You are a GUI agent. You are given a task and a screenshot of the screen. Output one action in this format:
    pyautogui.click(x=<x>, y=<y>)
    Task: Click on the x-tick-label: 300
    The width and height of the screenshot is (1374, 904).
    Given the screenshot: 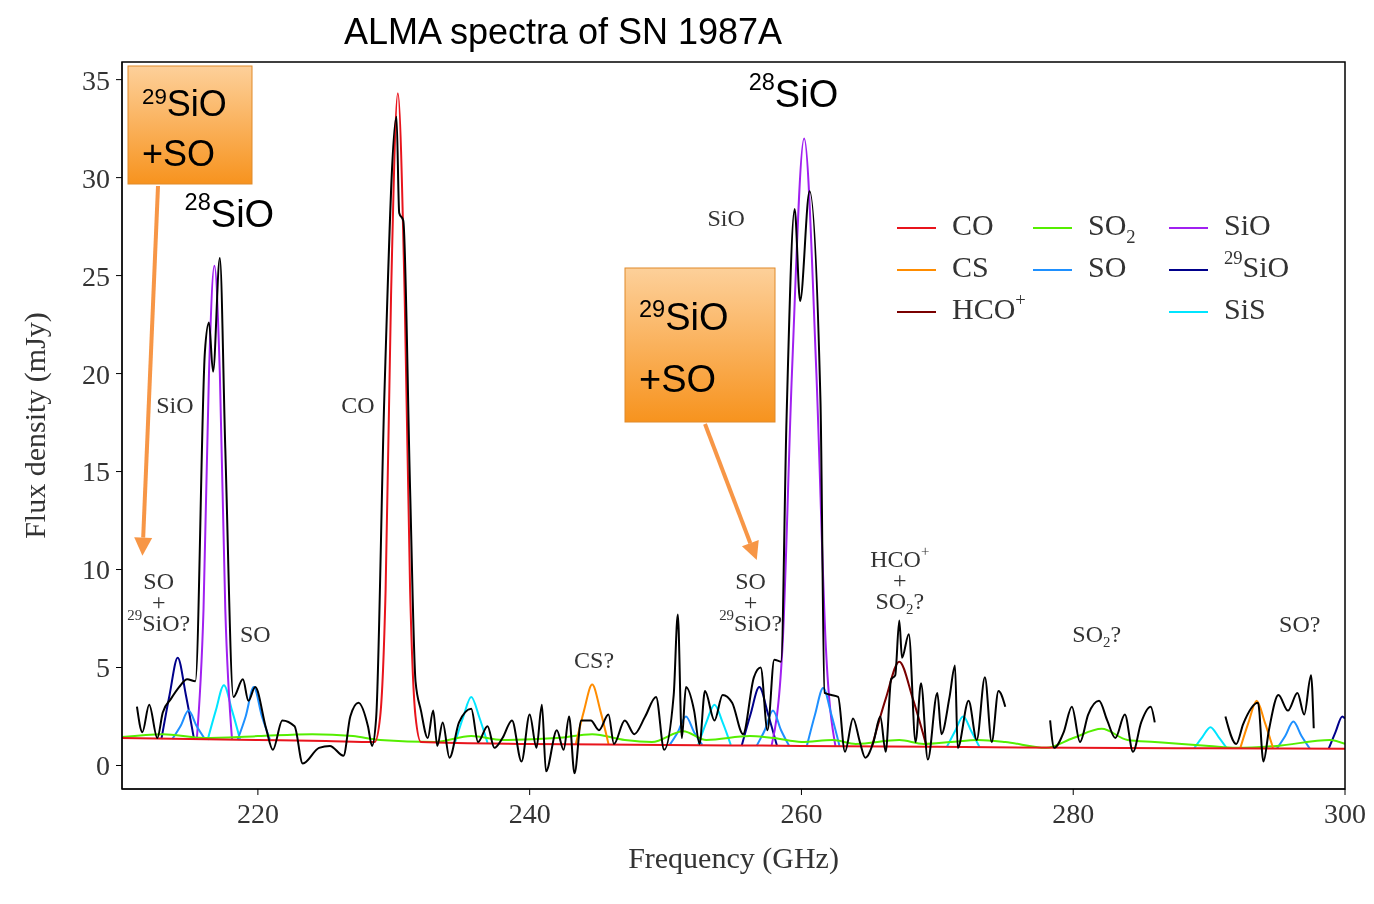 What is the action you would take?
    pyautogui.click(x=1345, y=813)
    